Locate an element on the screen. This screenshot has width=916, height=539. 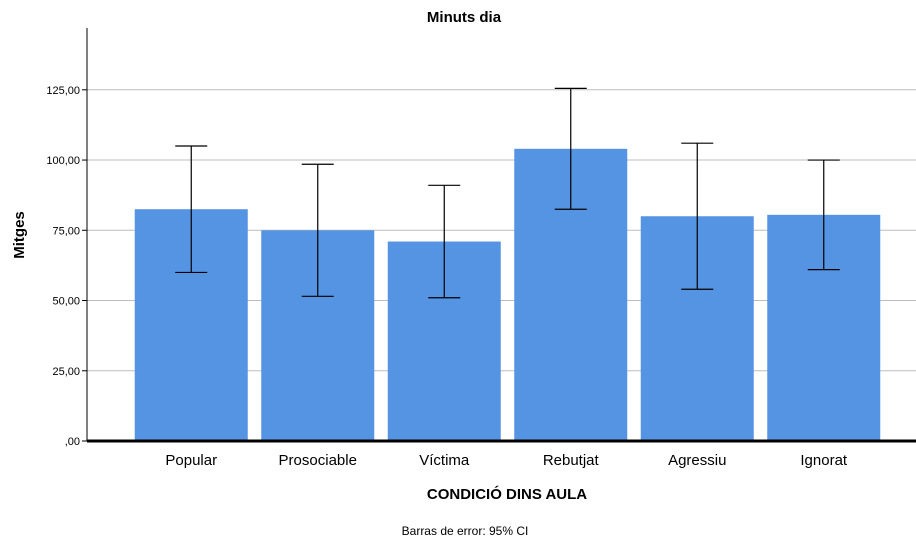
x-tick-label: Víctima is located at coordinates (444, 460).